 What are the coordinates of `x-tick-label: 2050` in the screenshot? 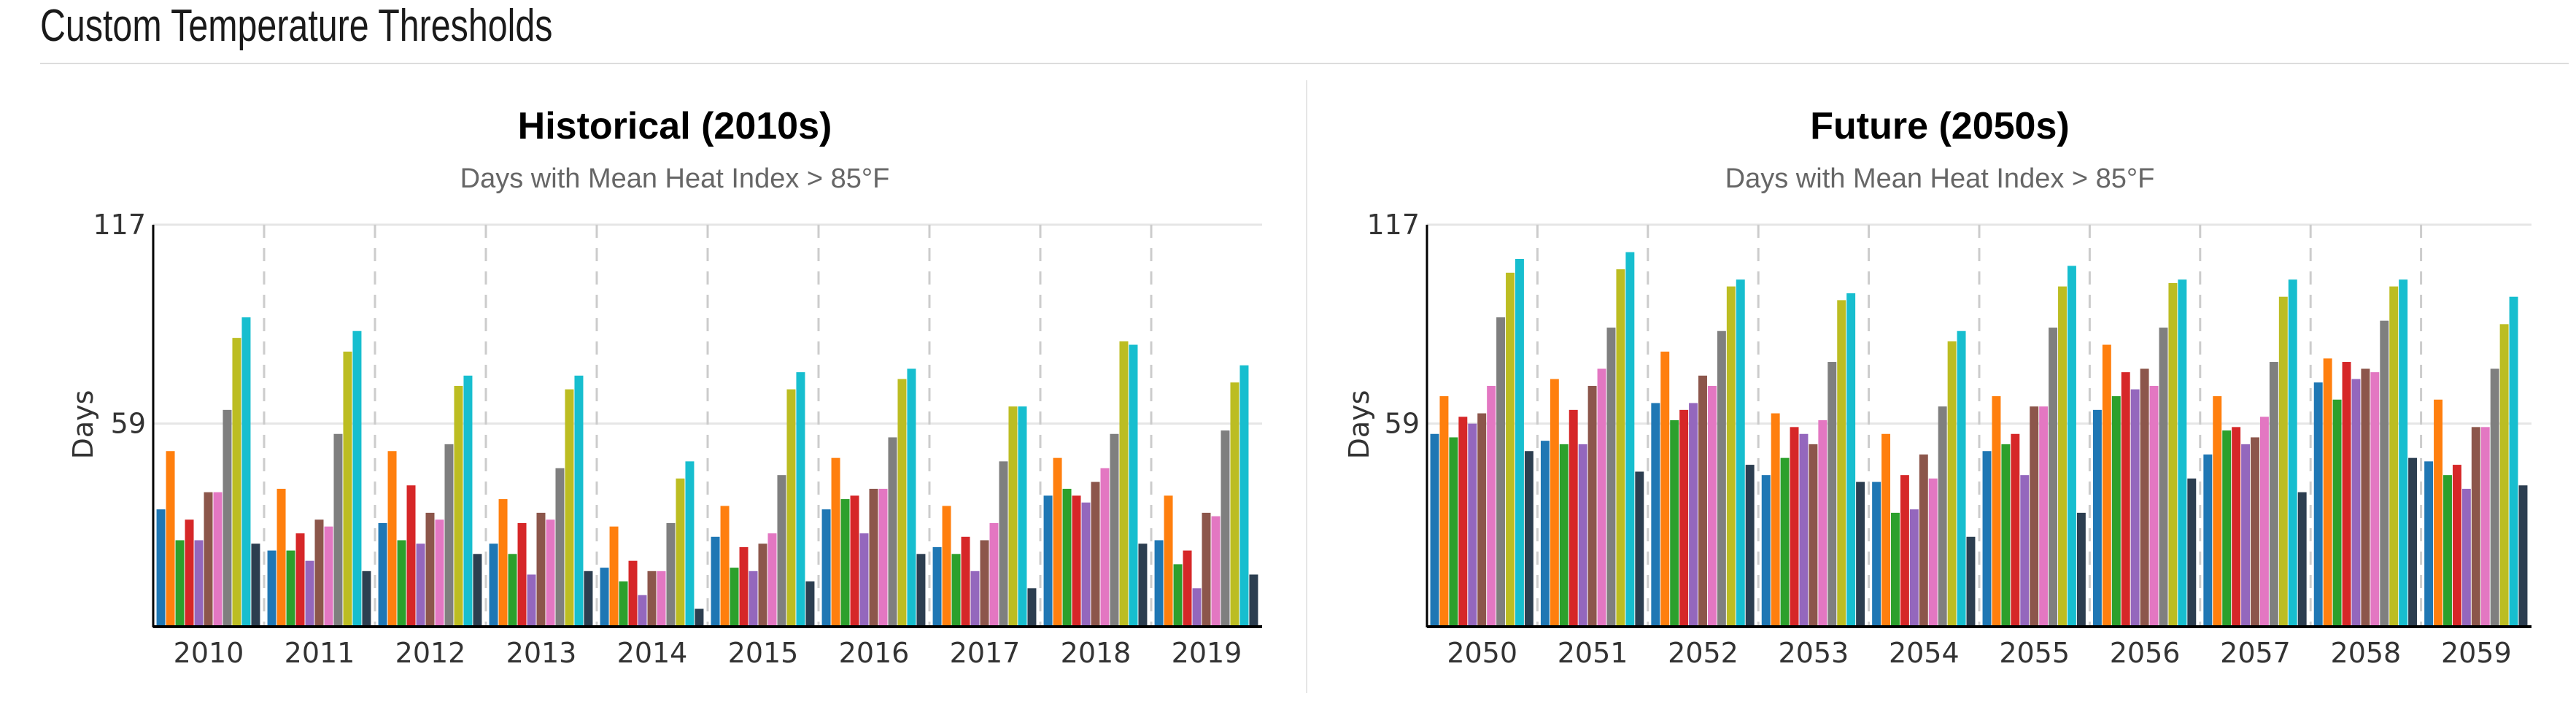 It's located at (1482, 653).